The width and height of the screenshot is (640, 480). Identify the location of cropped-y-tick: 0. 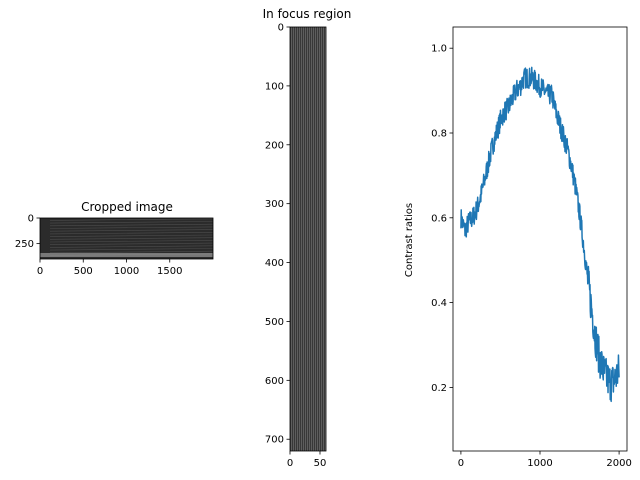
(31, 219).